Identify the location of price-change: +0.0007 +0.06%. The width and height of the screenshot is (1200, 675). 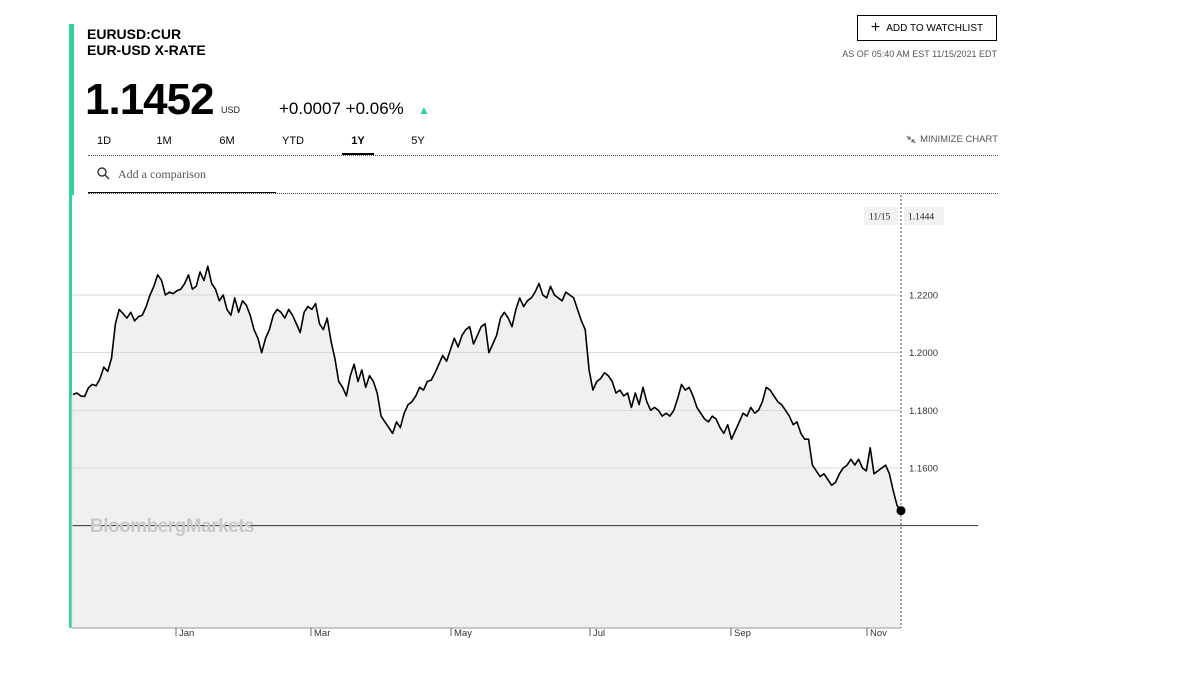
(341, 108).